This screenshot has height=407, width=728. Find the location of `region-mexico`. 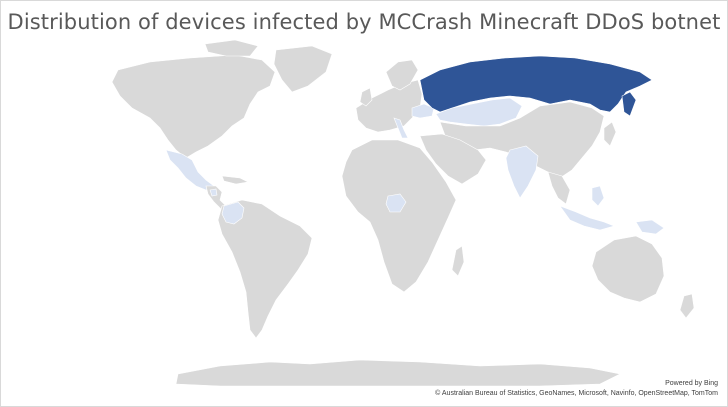

region-mexico is located at coordinates (190, 170).